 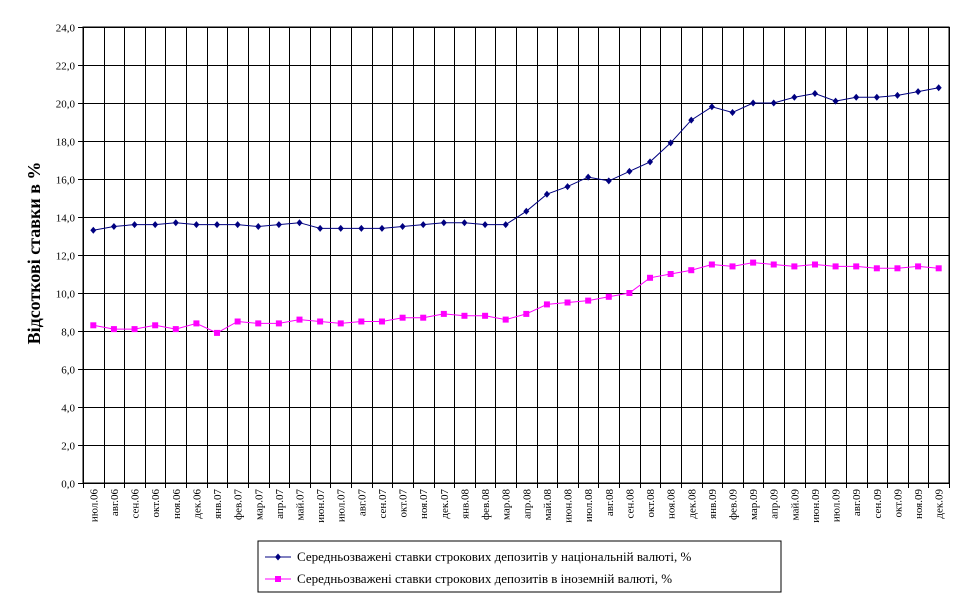 I want to click on y-tick-label: 18,0, so click(x=66, y=143).